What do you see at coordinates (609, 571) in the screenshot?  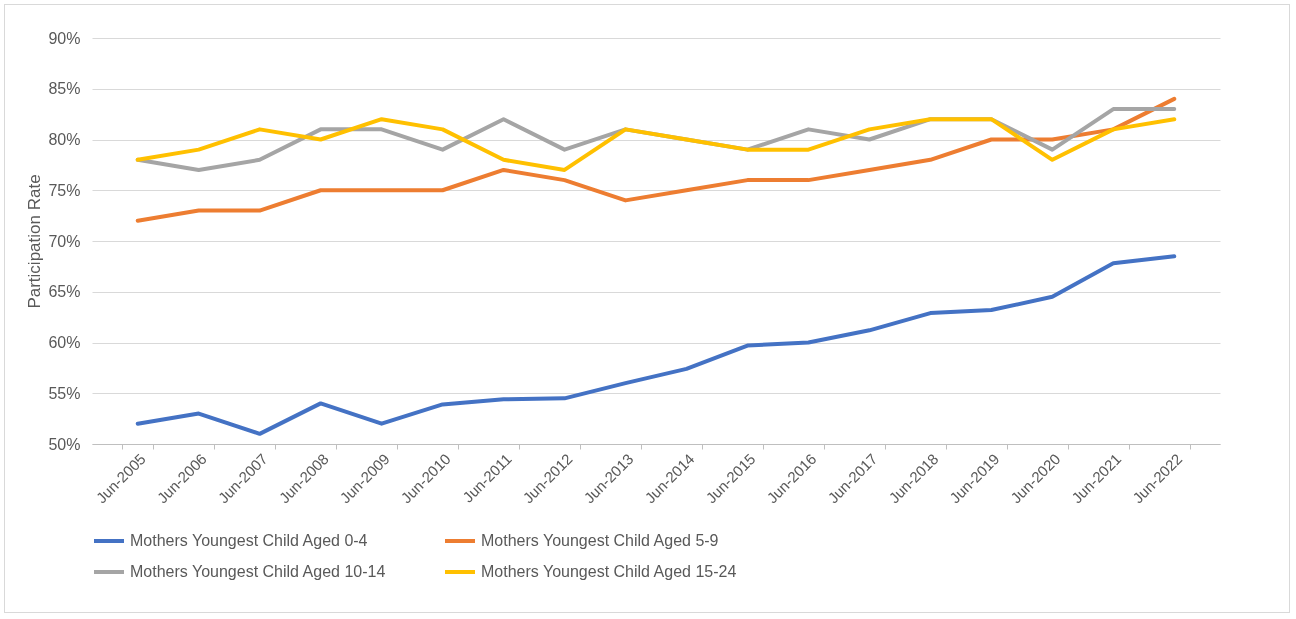 I see `legend-label: Mothers Youngest Child Aged 15-24` at bounding box center [609, 571].